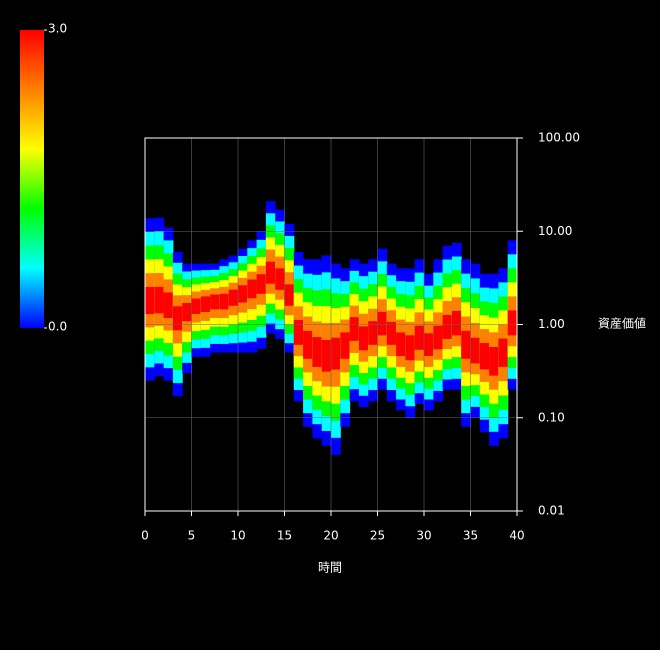 This screenshot has height=650, width=660. I want to click on colorbar, so click(32, 179).